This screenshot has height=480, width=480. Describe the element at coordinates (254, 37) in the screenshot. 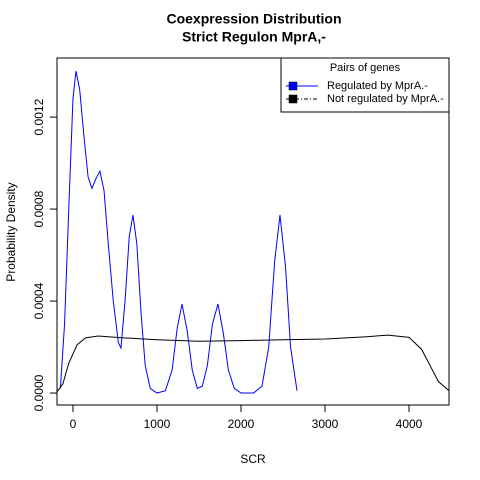

I see `chart-subtitle: Strict Regulon MprA,-` at that location.